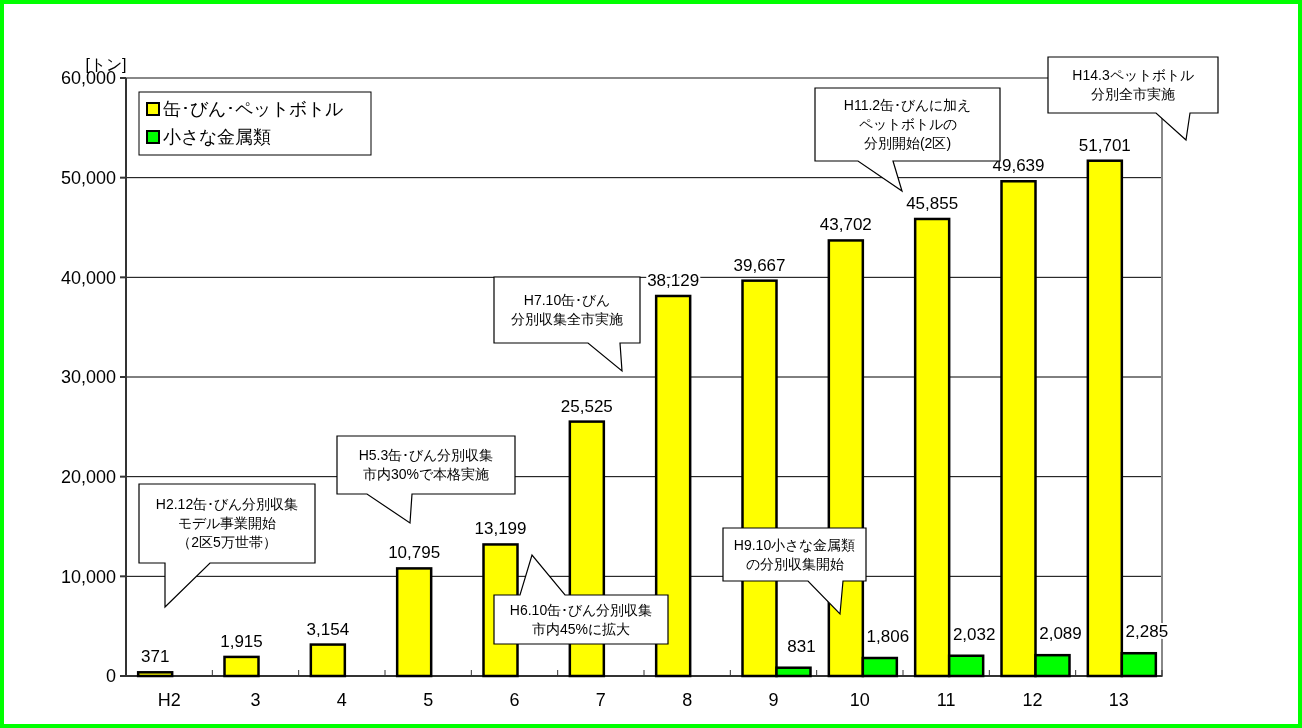 This screenshot has height=728, width=1302. Describe the element at coordinates (1118, 700) in the screenshot. I see `x-tick-label: 13` at that location.